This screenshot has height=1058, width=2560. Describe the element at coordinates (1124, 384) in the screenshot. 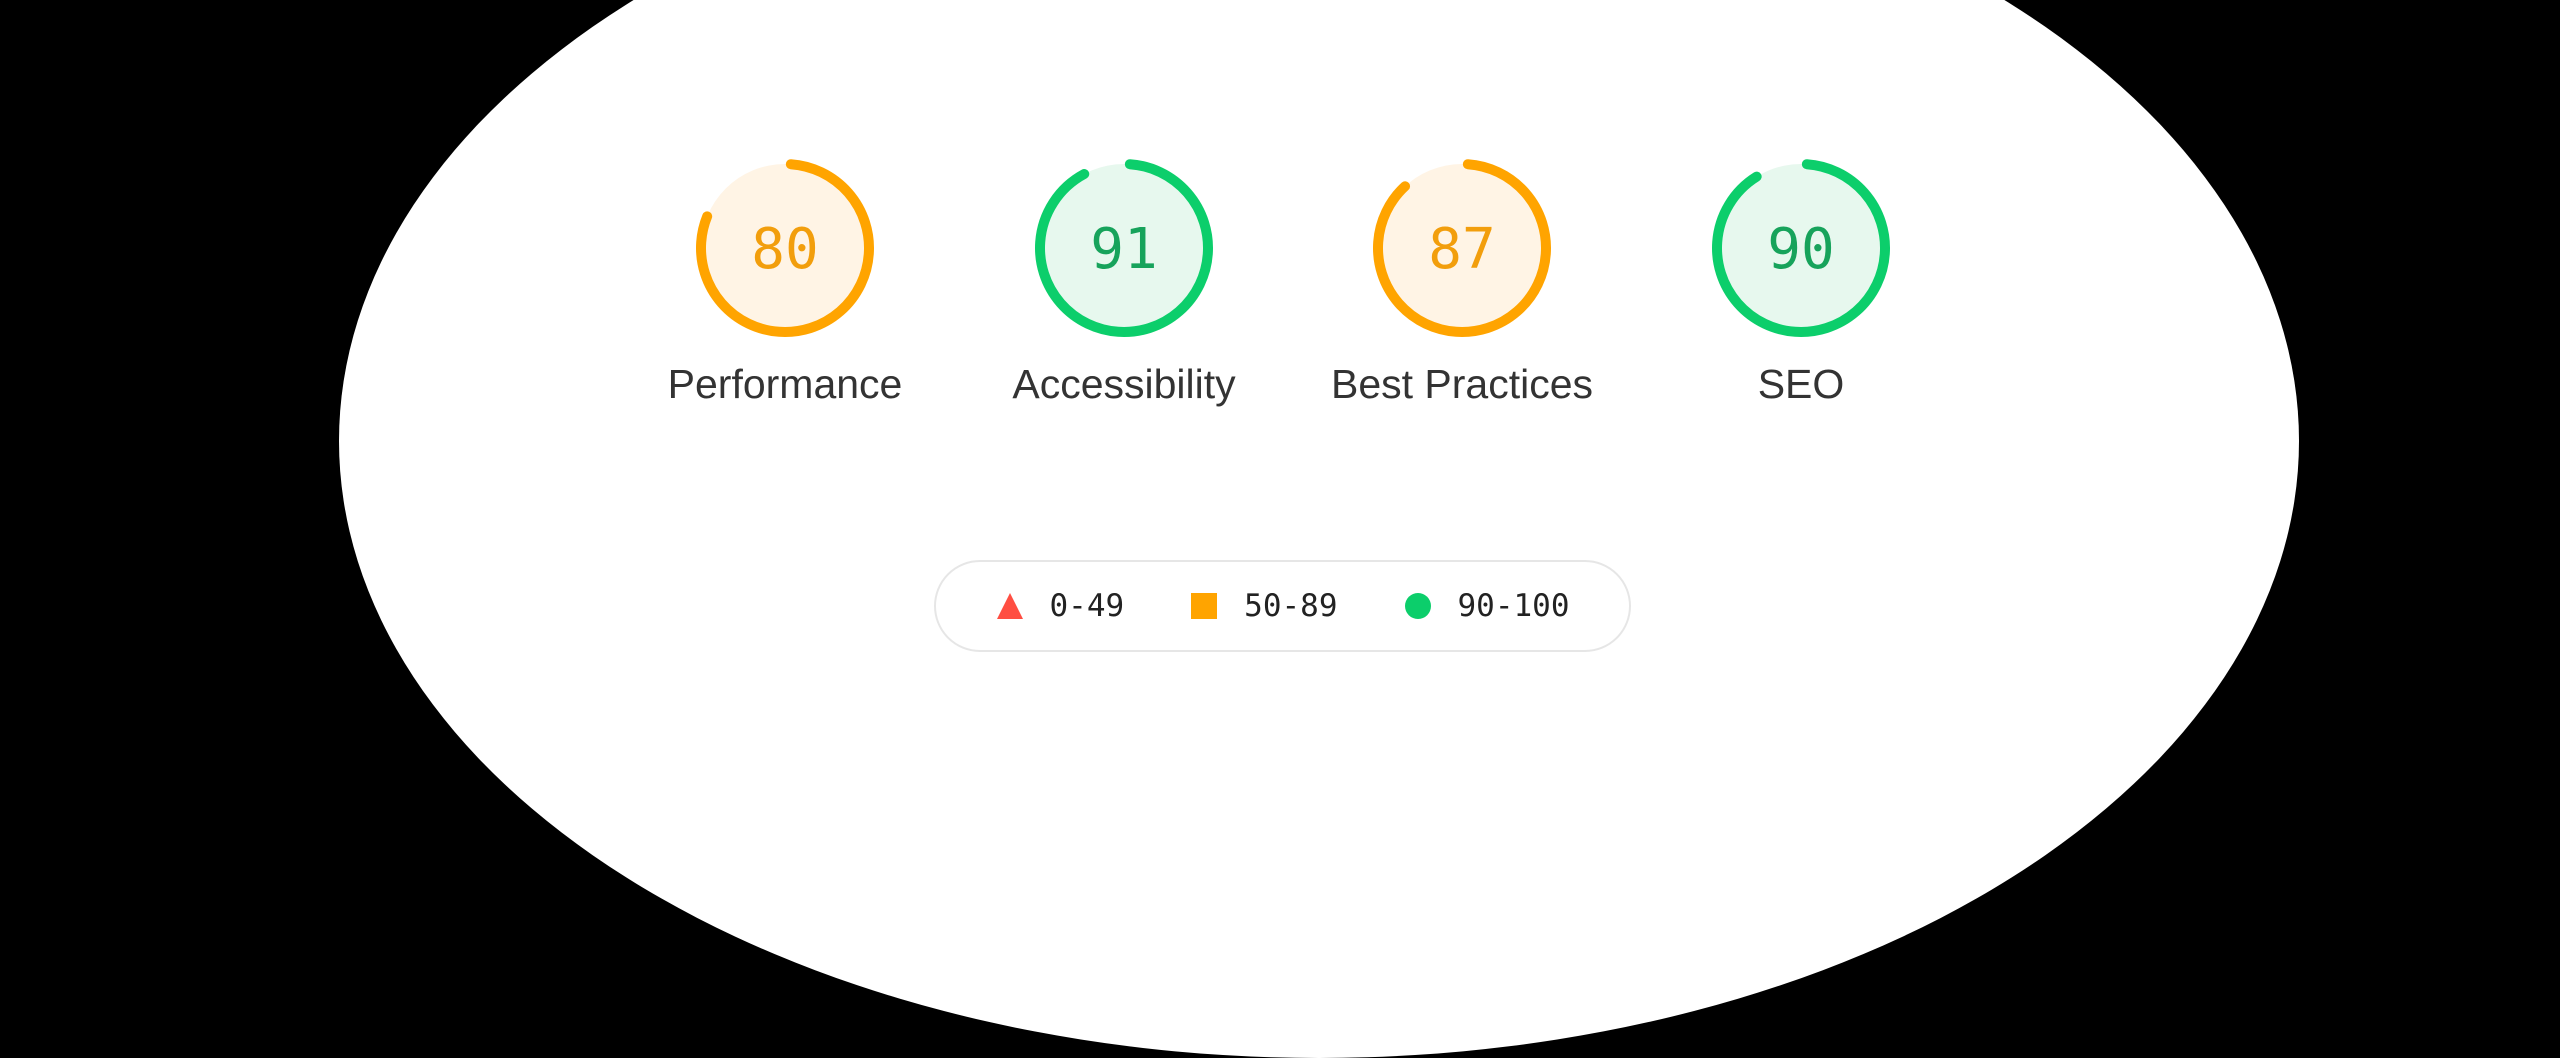

I see `gauge-label: Accessibility` at that location.